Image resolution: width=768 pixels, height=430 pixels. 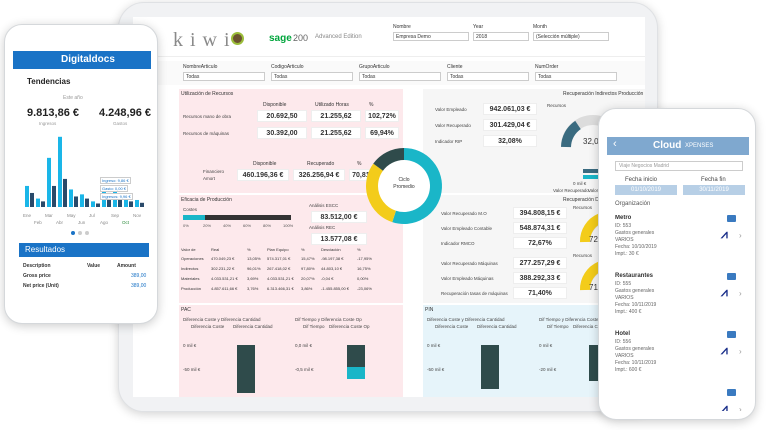 What do you see at coordinates (634, 276) in the screenshot?
I see `expense-title: Restaurantes` at bounding box center [634, 276].